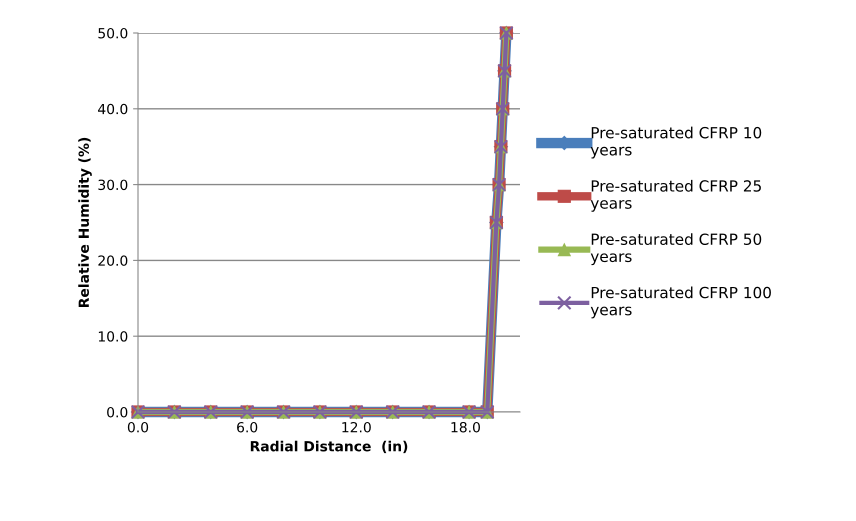 The width and height of the screenshot is (856, 521). I want to click on legend-label: Pre-saturated CFRP 100 years, so click(680, 302).